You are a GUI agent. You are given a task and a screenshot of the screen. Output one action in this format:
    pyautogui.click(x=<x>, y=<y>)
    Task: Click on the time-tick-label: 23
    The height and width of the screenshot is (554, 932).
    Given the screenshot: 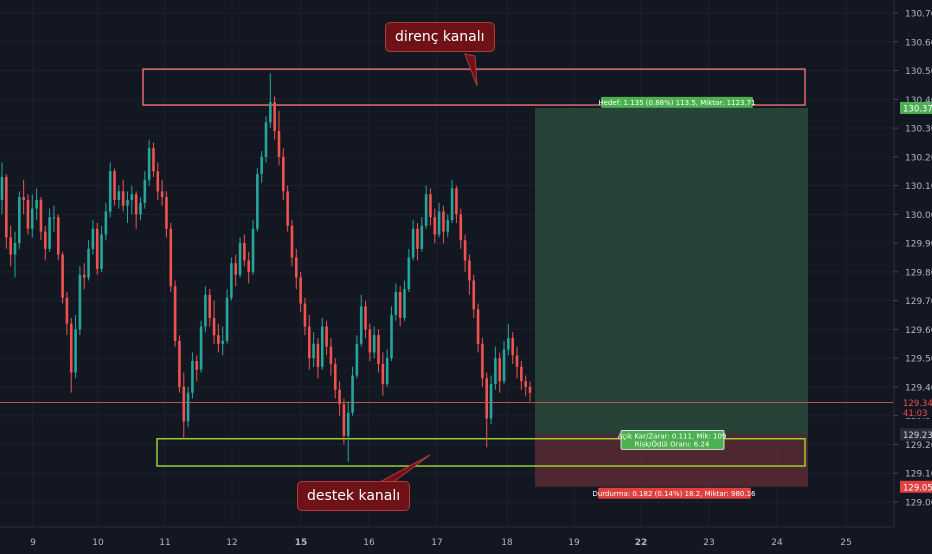 What is the action you would take?
    pyautogui.click(x=708, y=543)
    